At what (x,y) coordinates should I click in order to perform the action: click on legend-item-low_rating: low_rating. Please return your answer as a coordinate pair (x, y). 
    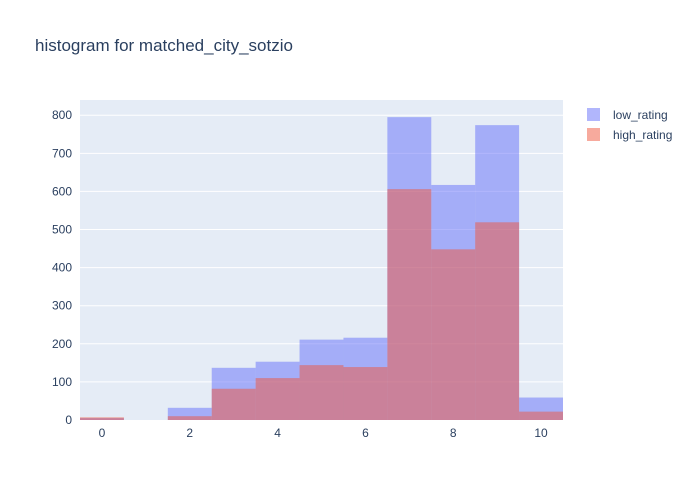
    Looking at the image, I should click on (627, 115).